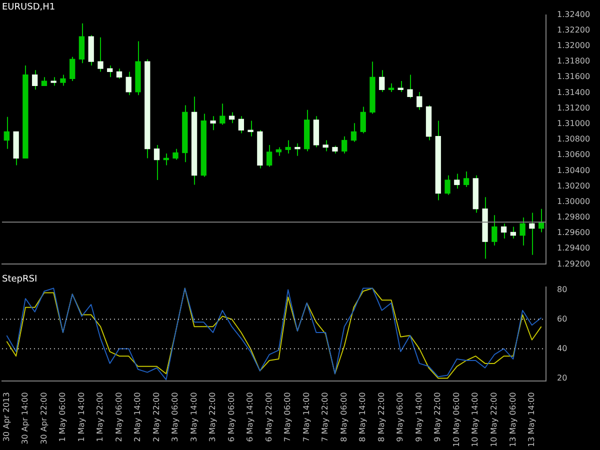  What do you see at coordinates (562, 319) in the screenshot?
I see `y-tick-label: 60` at bounding box center [562, 319].